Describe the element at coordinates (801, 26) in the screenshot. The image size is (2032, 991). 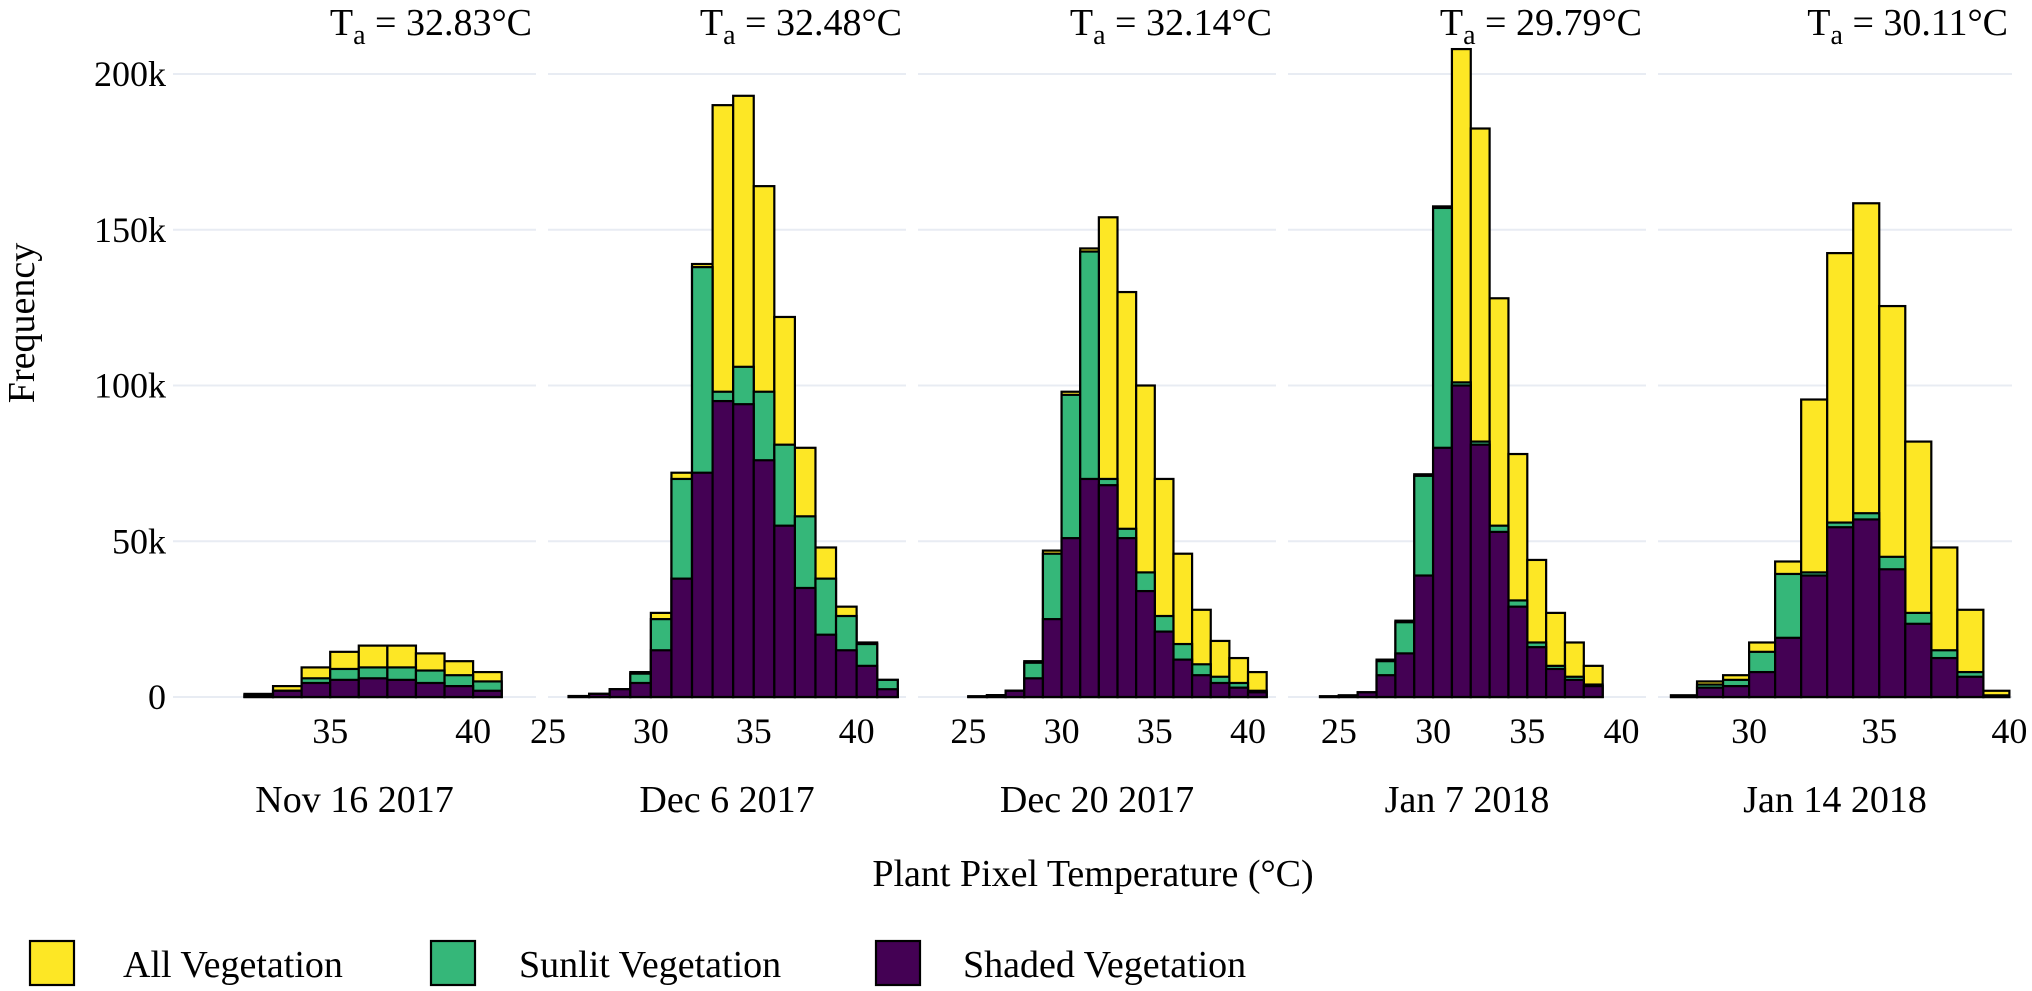
I see `panel-air-temperature-label: Ta = 32.48°C` at that location.